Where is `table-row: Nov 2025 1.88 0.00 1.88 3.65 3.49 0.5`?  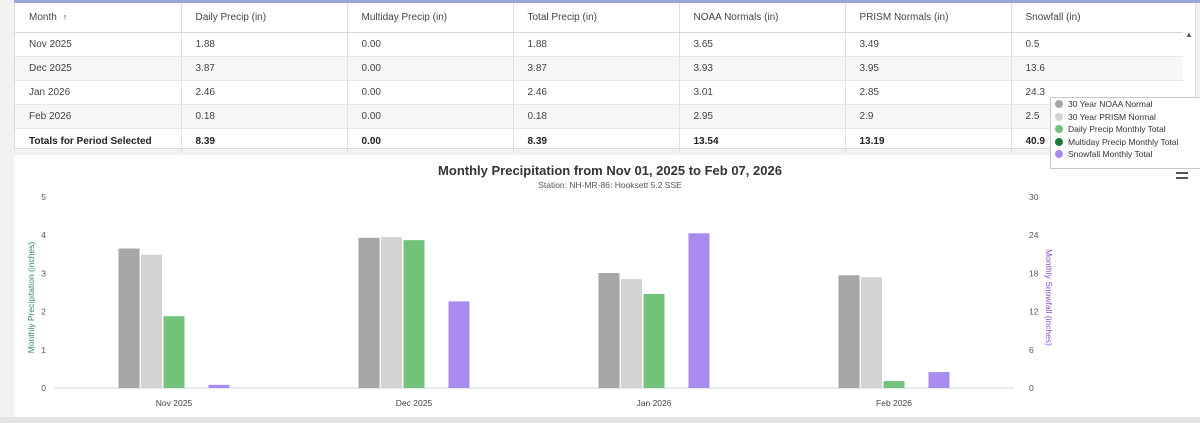 table-row: Nov 2025 1.88 0.00 1.88 3.65 3.49 0.5 is located at coordinates (599, 44).